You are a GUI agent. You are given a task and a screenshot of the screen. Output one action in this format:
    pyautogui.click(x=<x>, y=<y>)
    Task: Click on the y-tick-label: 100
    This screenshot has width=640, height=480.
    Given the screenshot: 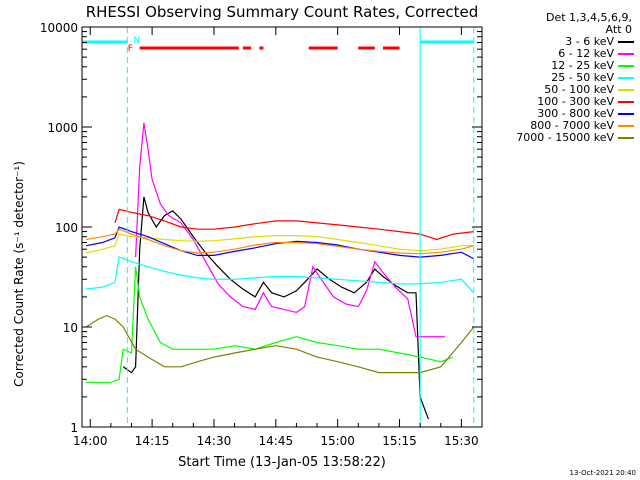 What is the action you would take?
    pyautogui.click(x=66, y=228)
    